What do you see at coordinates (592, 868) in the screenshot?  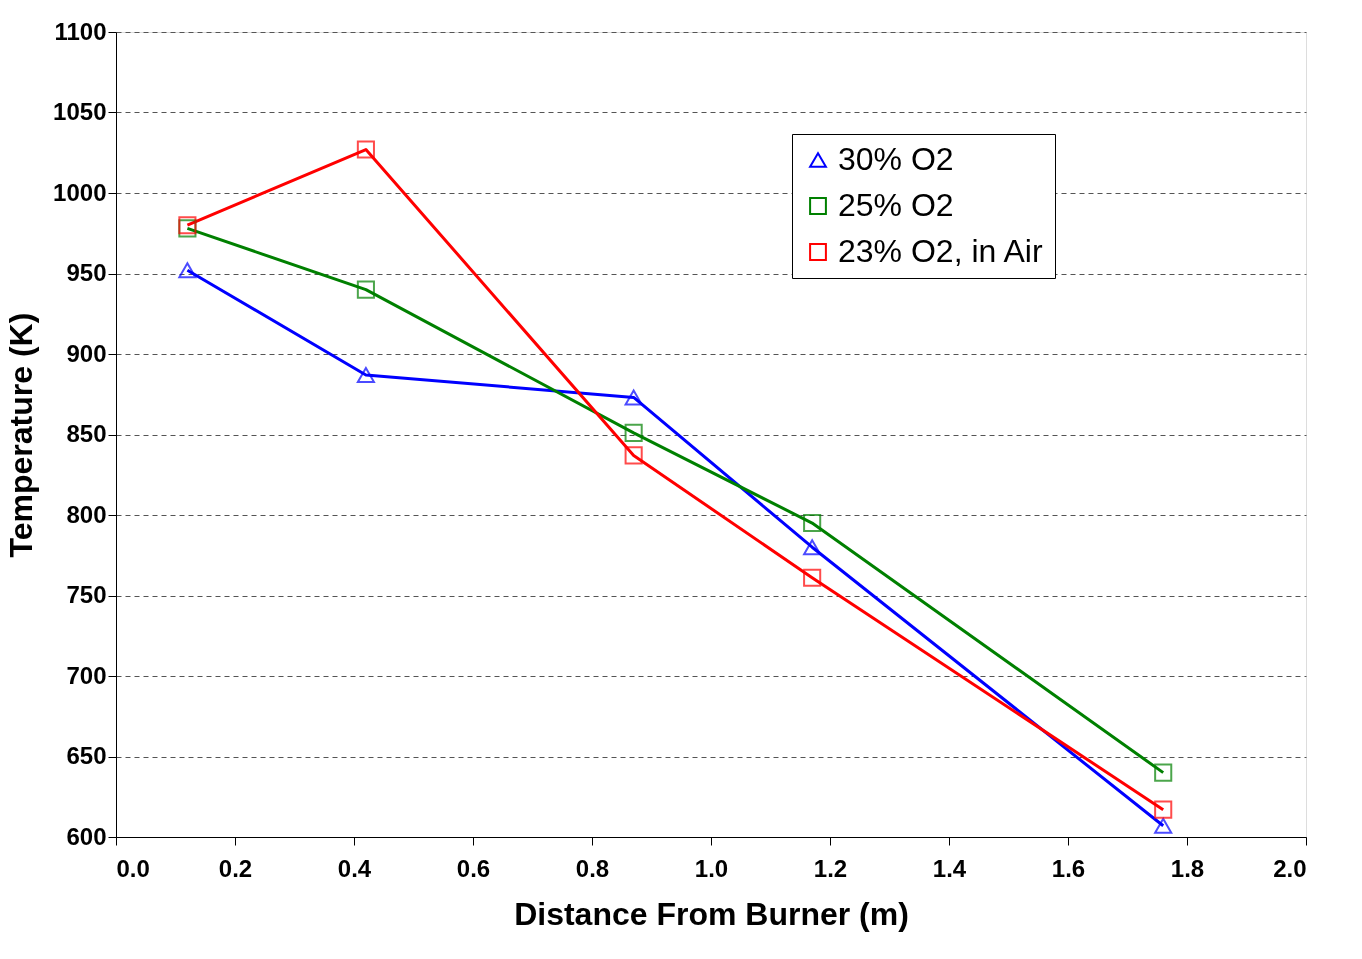 I see `x-tick-label: 0.8` at bounding box center [592, 868].